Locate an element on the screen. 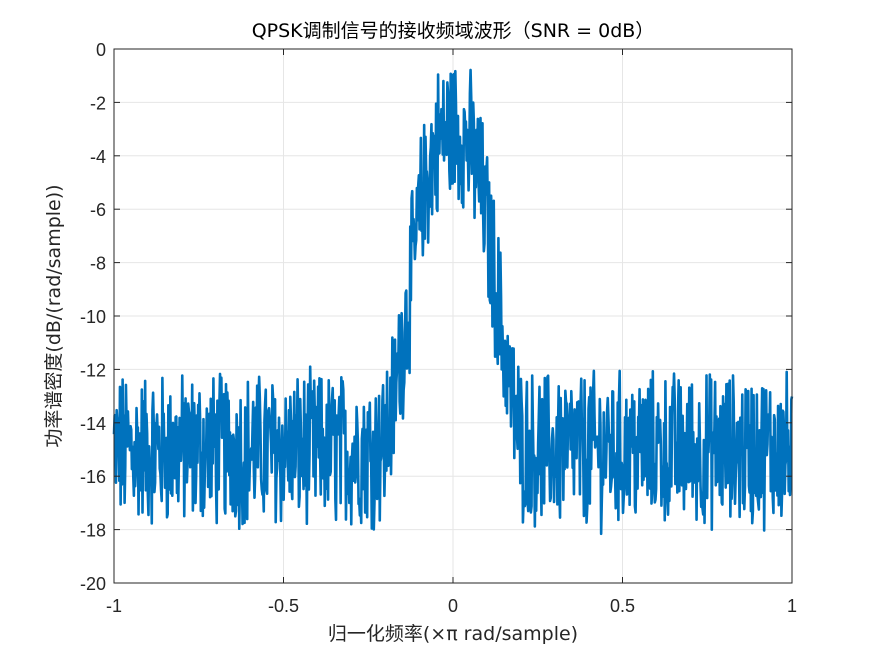  y-tick-label: -4 is located at coordinates (98, 157).